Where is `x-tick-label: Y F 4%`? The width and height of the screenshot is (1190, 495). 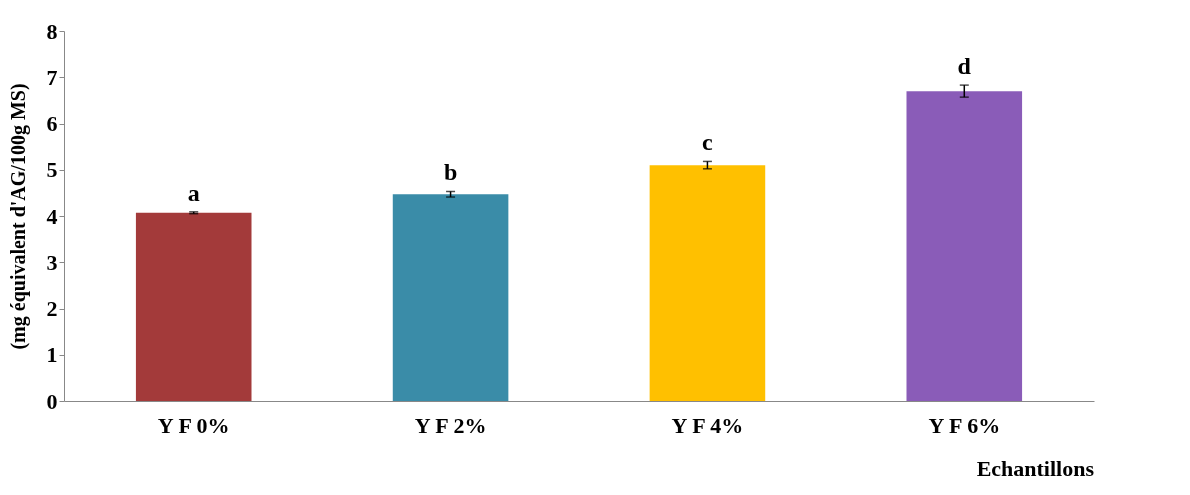
x-tick-label: Y F 4% is located at coordinates (707, 425).